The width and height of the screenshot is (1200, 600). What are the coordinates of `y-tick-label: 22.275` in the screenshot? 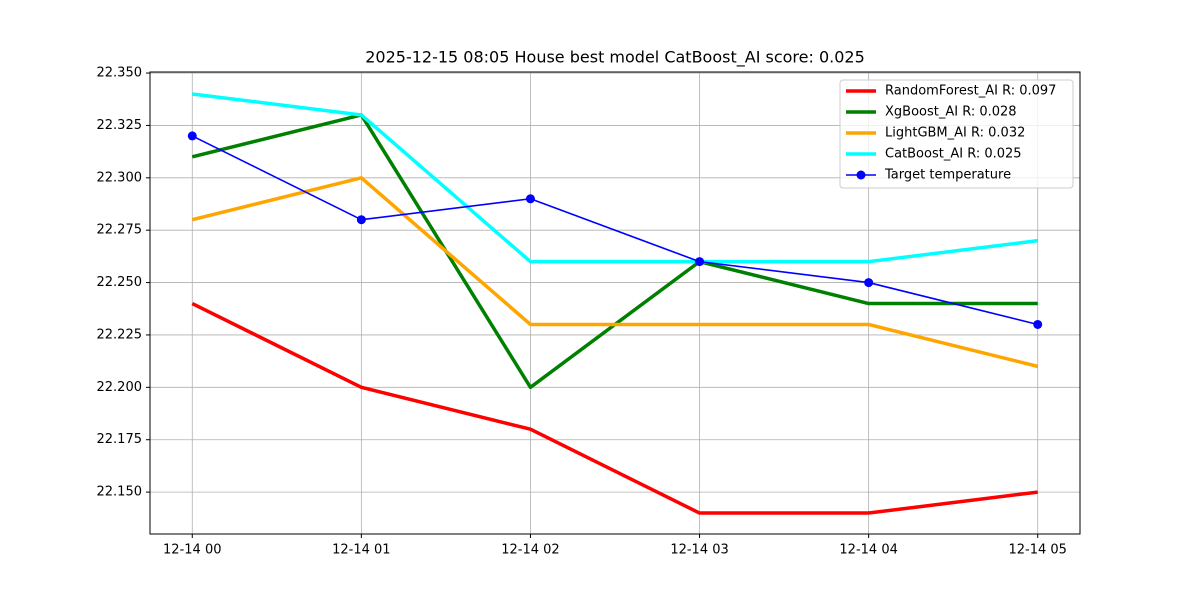 It's located at (120, 230).